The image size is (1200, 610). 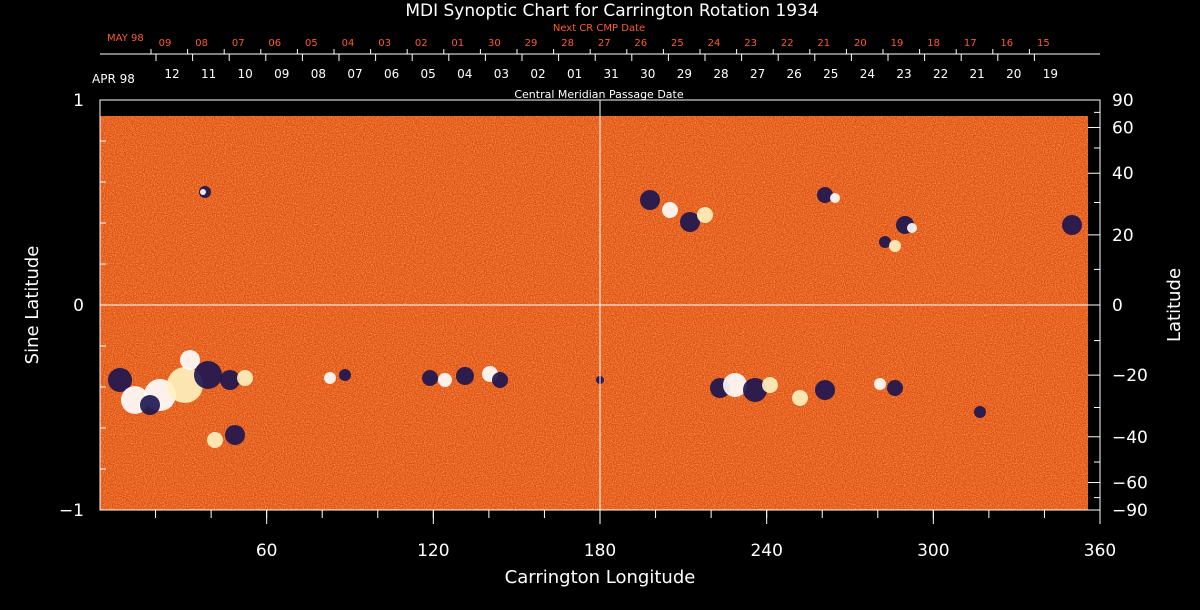 I want to click on next-cr-date: 17, so click(x=970, y=43).